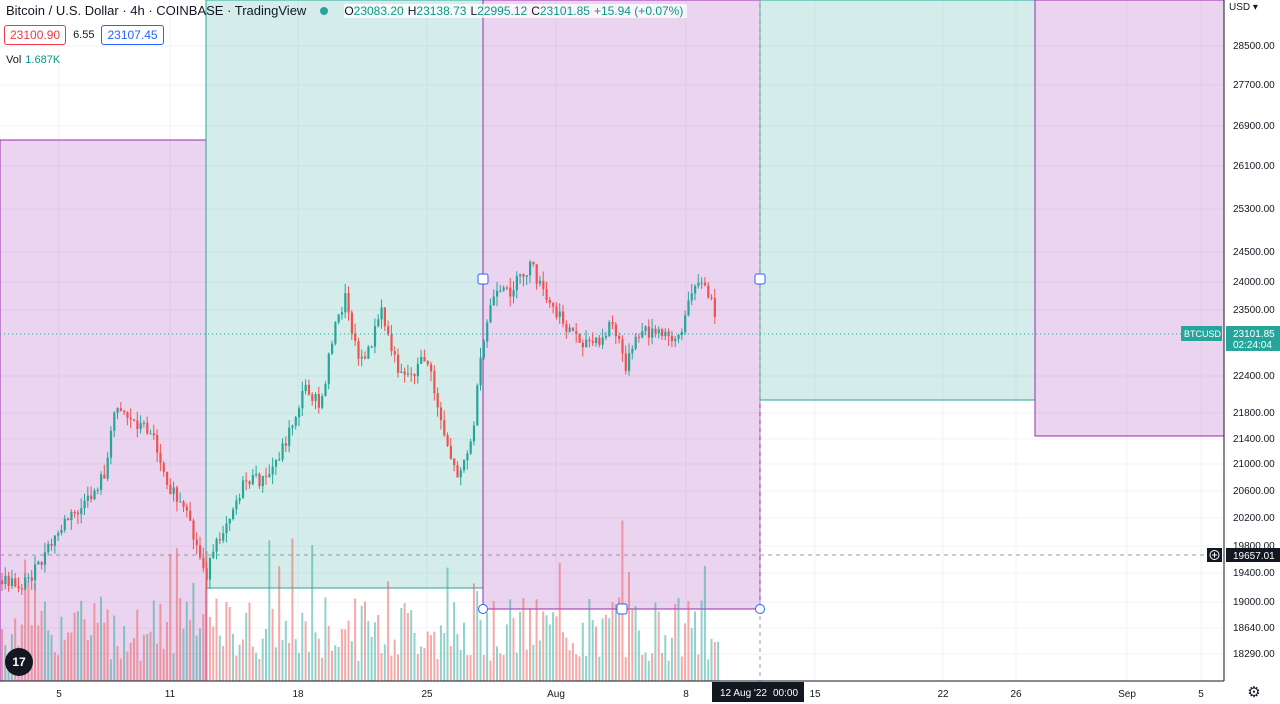 The image size is (1280, 704). Describe the element at coordinates (1214, 555) in the screenshot. I see `crosshair-plus-icon` at that location.